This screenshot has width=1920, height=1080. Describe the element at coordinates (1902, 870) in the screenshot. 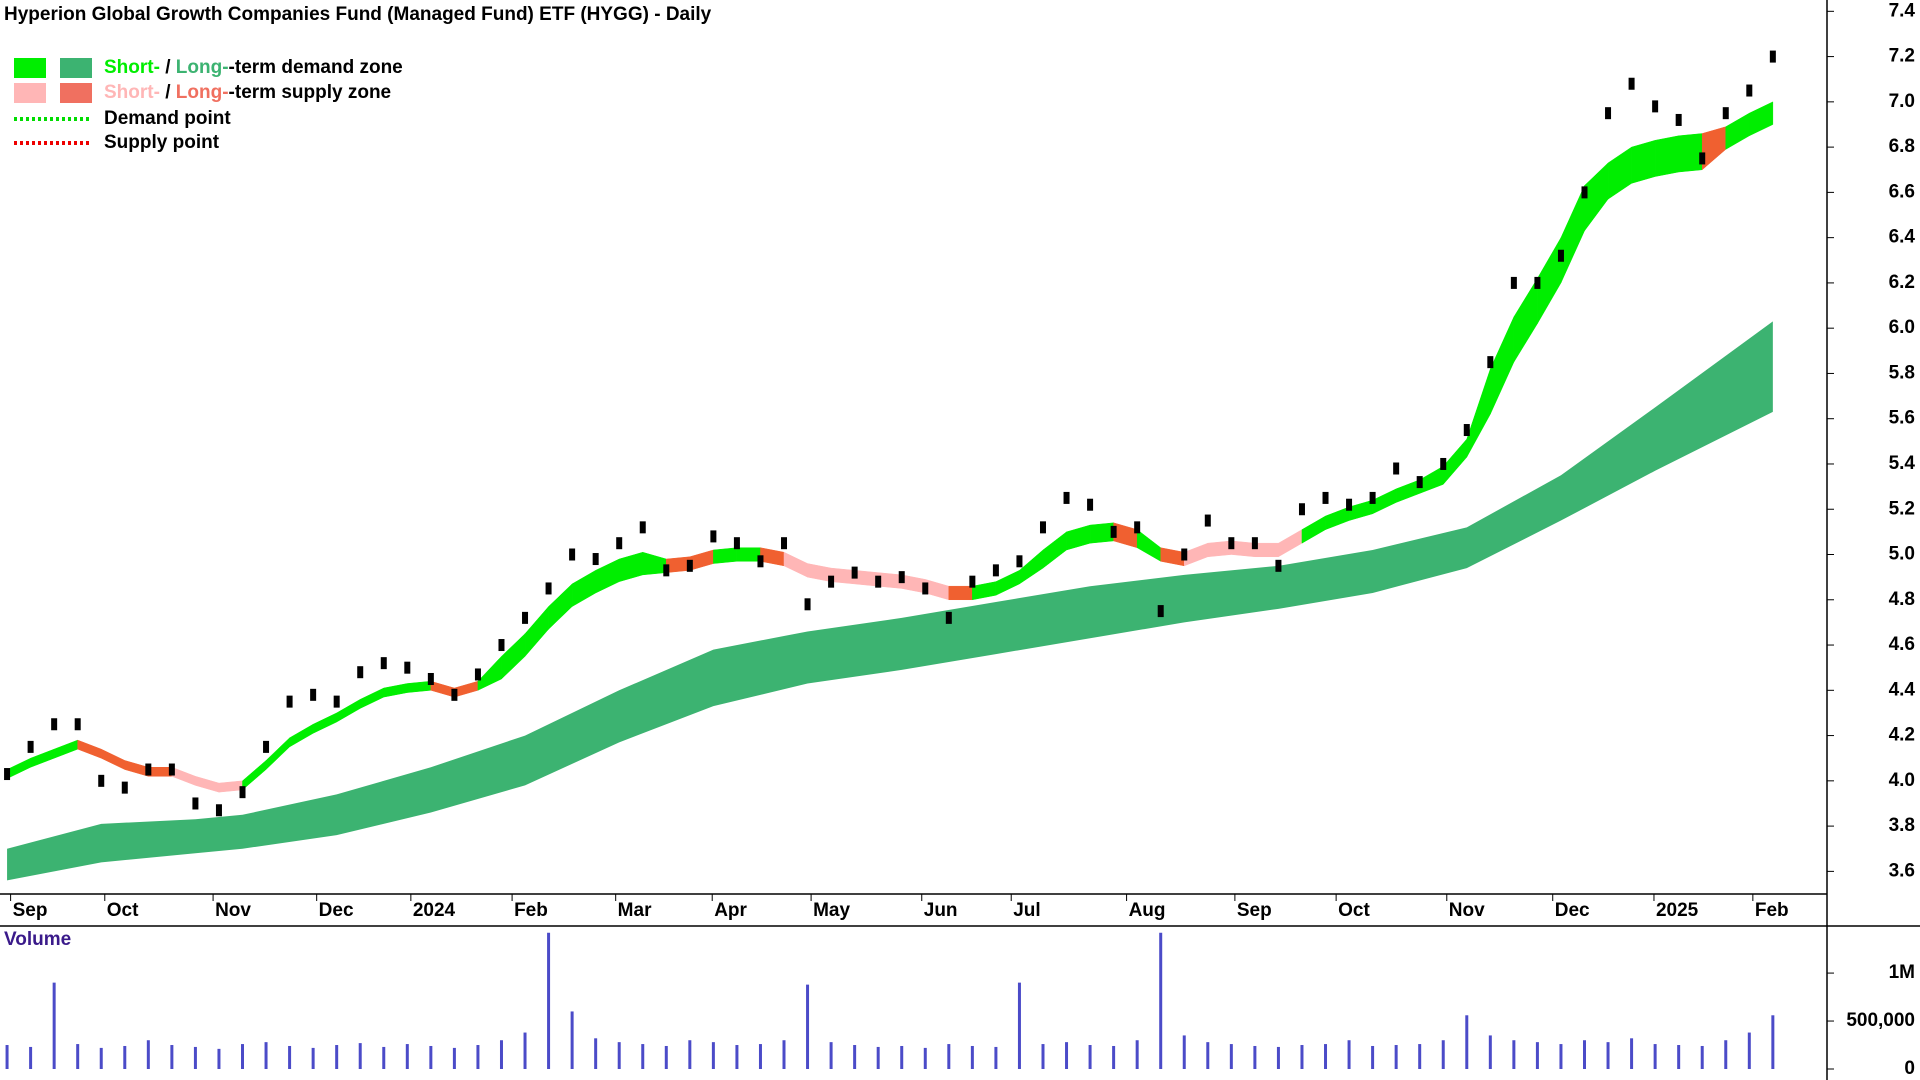

I see `y-tick-label: 3.6` at that location.